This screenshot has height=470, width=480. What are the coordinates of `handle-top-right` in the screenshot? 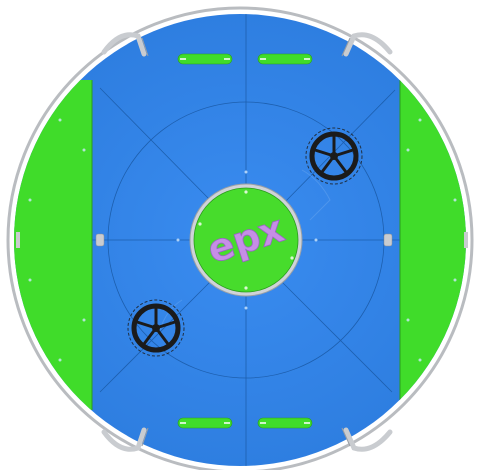 It's located at (285, 59).